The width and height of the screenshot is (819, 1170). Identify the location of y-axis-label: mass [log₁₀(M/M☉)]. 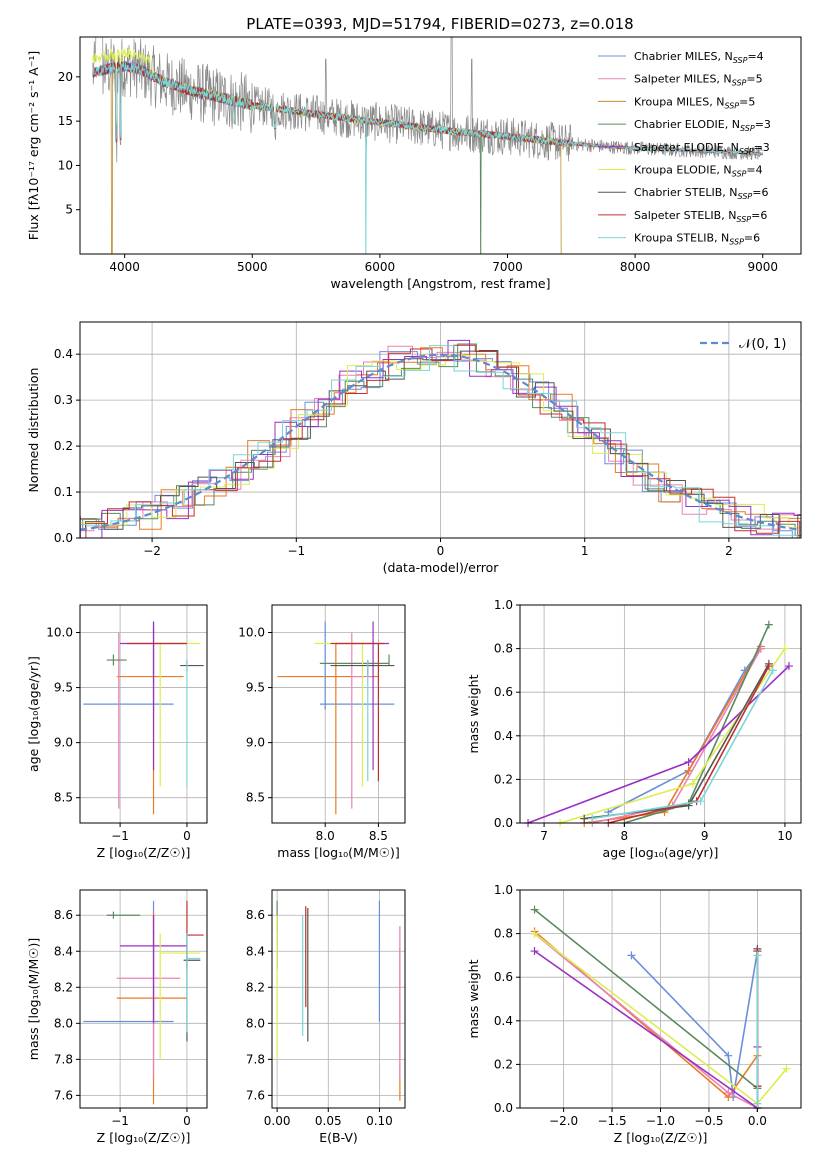
(33, 999).